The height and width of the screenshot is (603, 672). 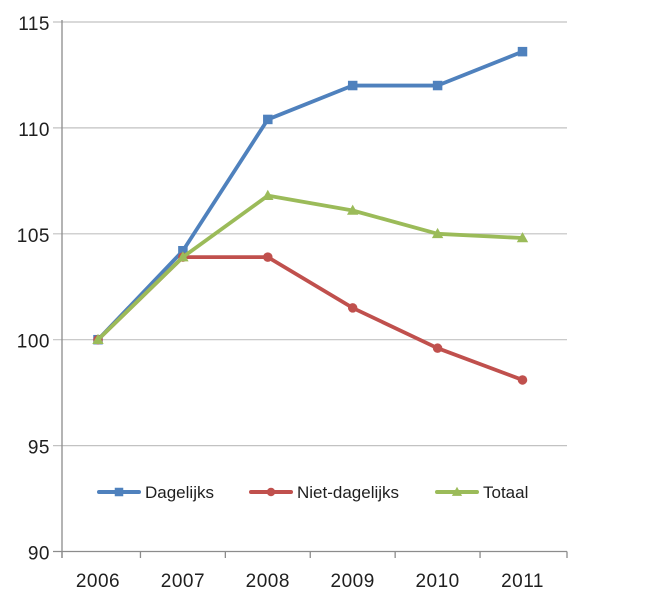 I want to click on legend-item-niet-dagelijks: Niet-dagelijks, so click(x=324, y=492).